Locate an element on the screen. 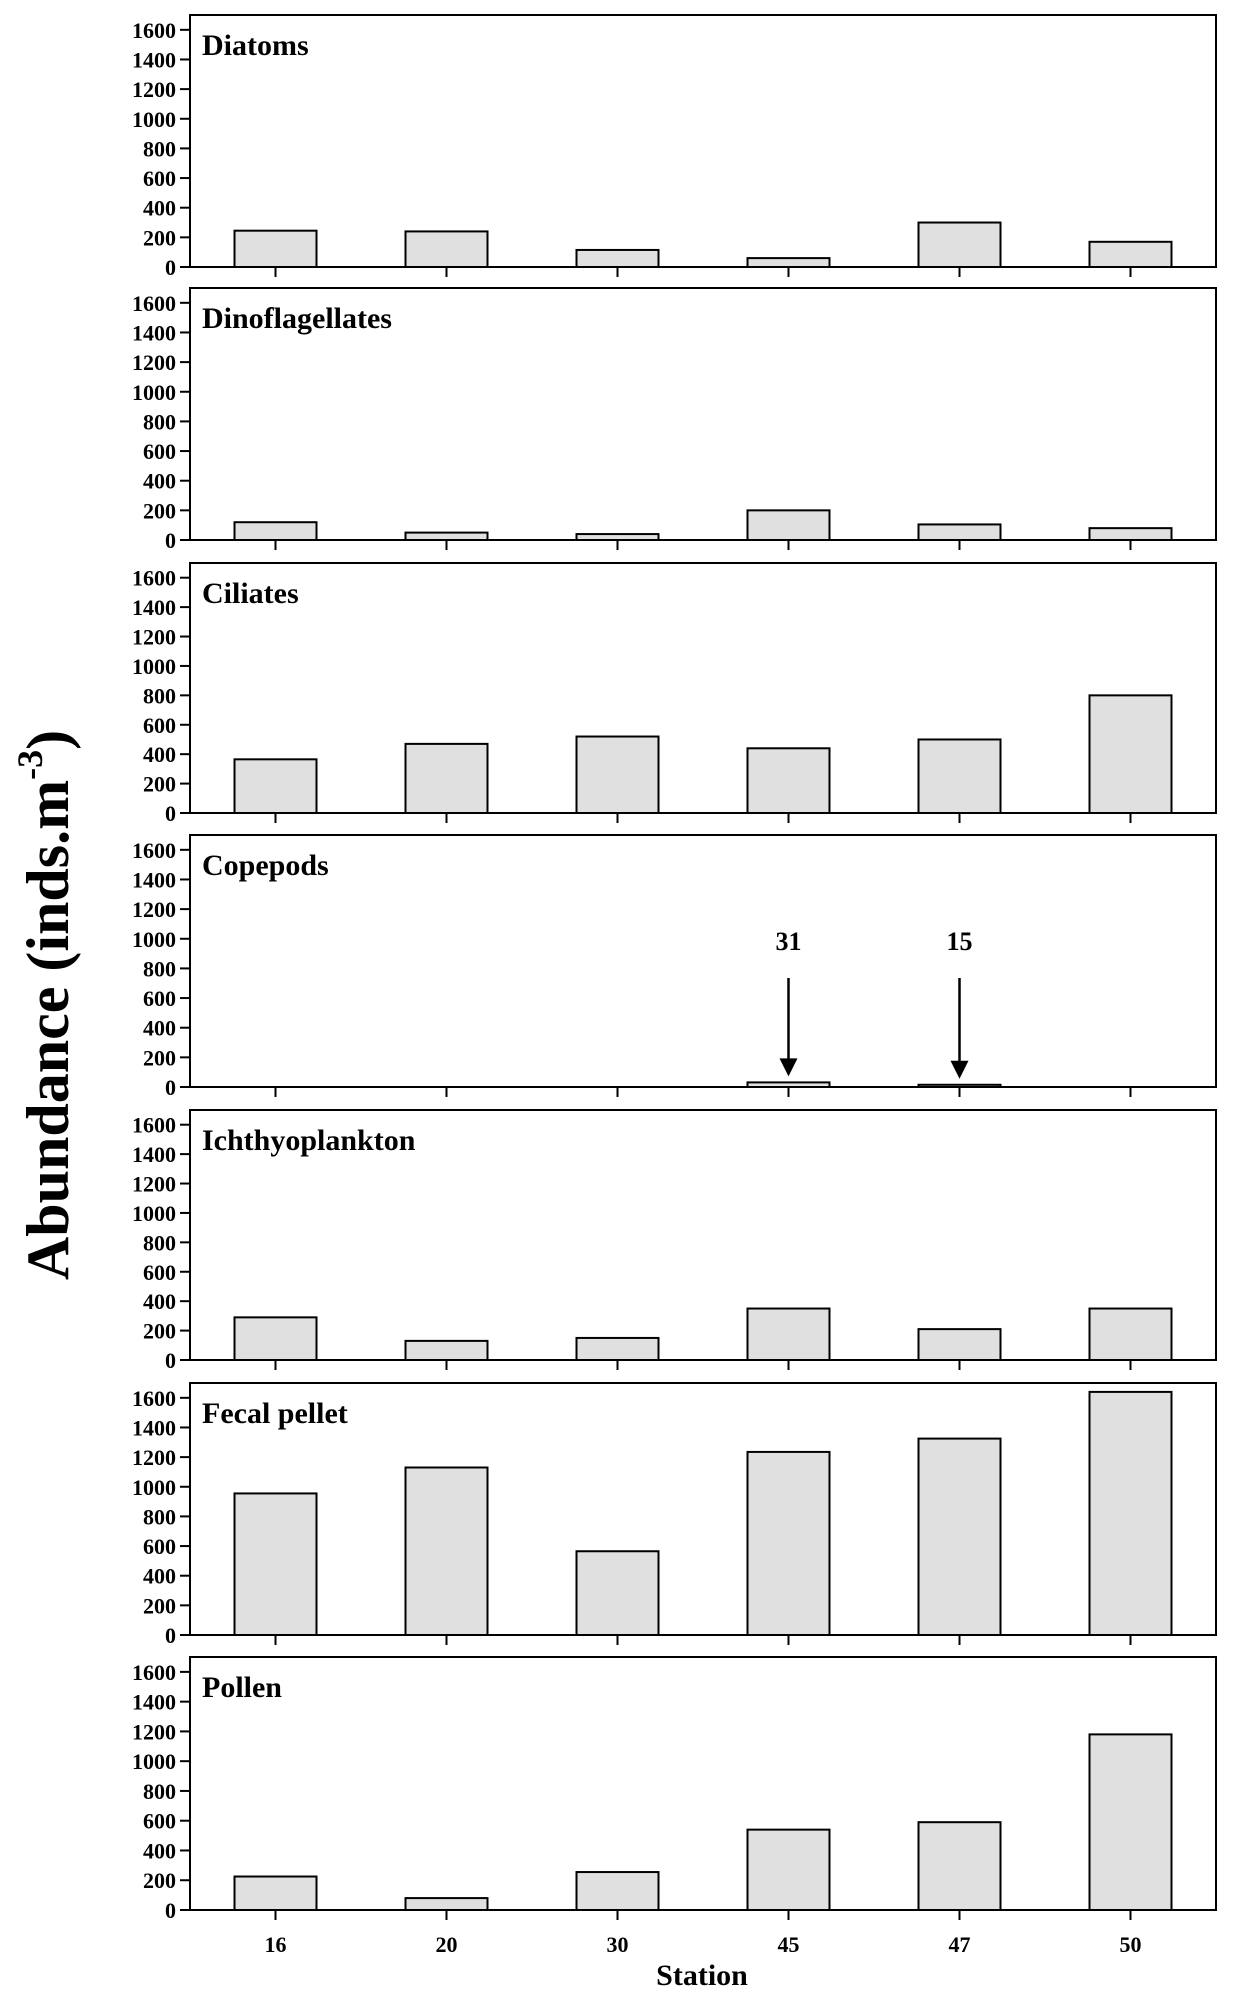  panel-diatoms: 0 200 400 600 800 1000 1200 1400 1600 Diatoms is located at coordinates (674, 147).